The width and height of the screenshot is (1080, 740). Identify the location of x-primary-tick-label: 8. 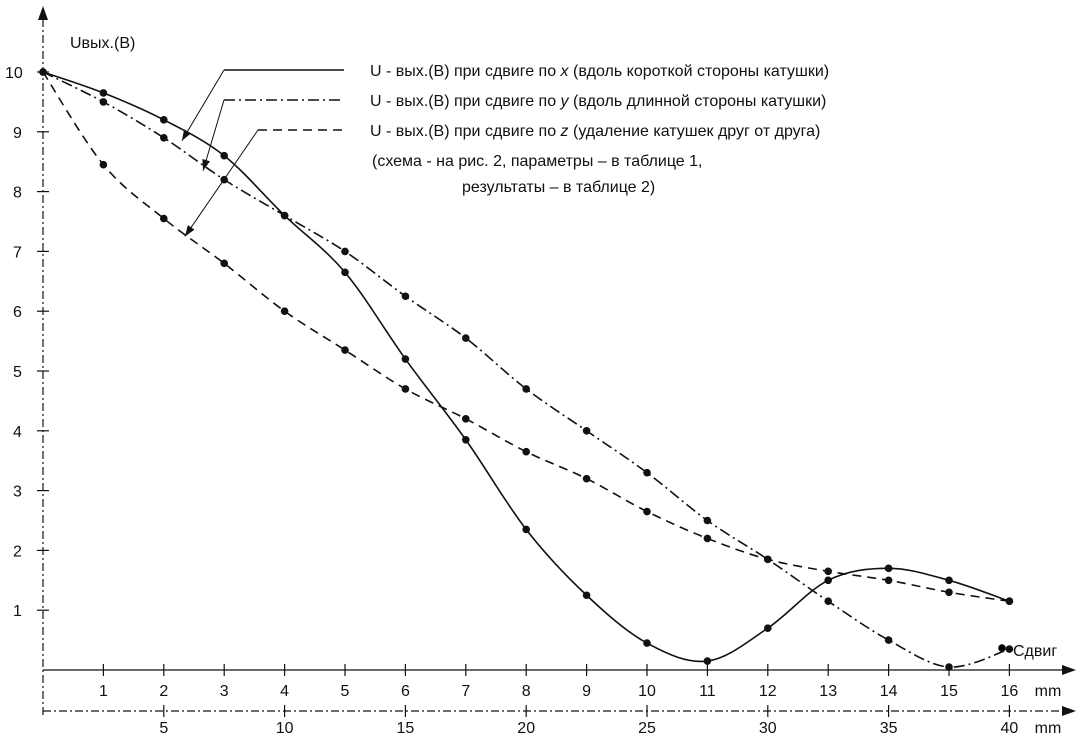
(526, 691).